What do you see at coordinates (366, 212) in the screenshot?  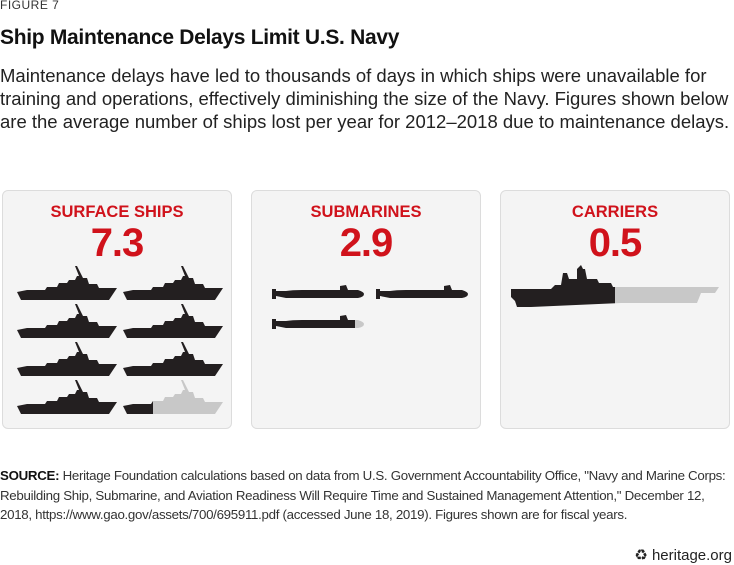 I see `category-label: SUBMARINES` at bounding box center [366, 212].